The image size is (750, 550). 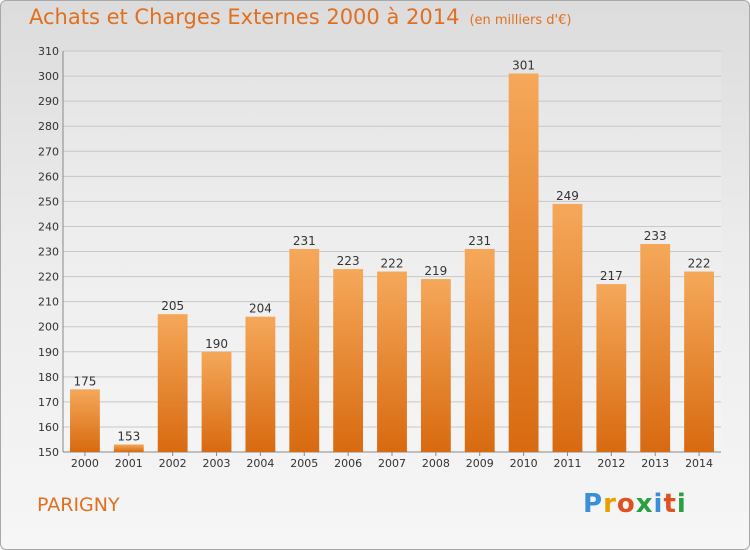 What do you see at coordinates (644, 504) in the screenshot?
I see `logo-letter: x` at bounding box center [644, 504].